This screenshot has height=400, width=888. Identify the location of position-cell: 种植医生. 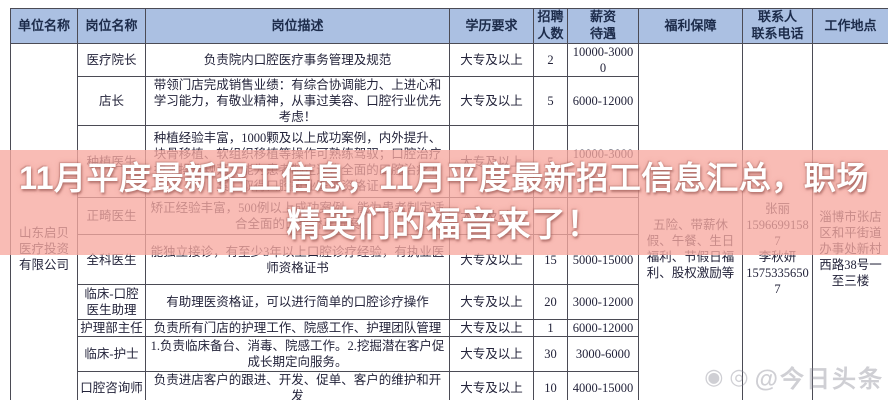
(111, 161).